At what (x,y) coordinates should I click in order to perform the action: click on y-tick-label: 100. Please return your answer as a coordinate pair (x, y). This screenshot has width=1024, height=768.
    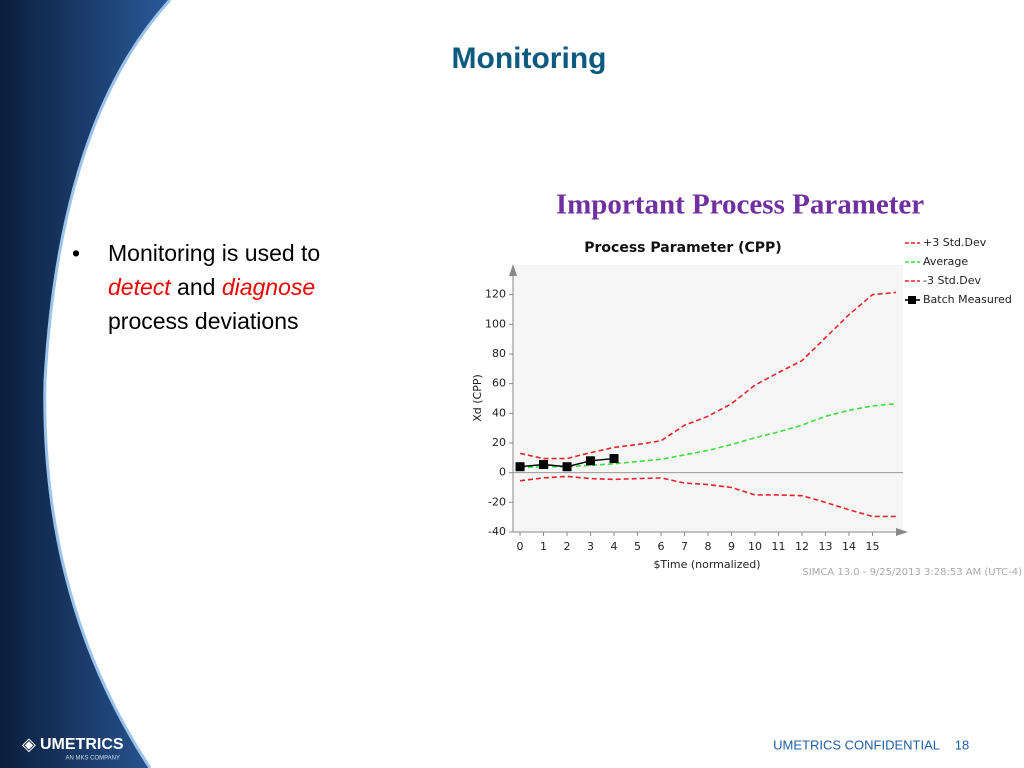
    Looking at the image, I should click on (495, 323).